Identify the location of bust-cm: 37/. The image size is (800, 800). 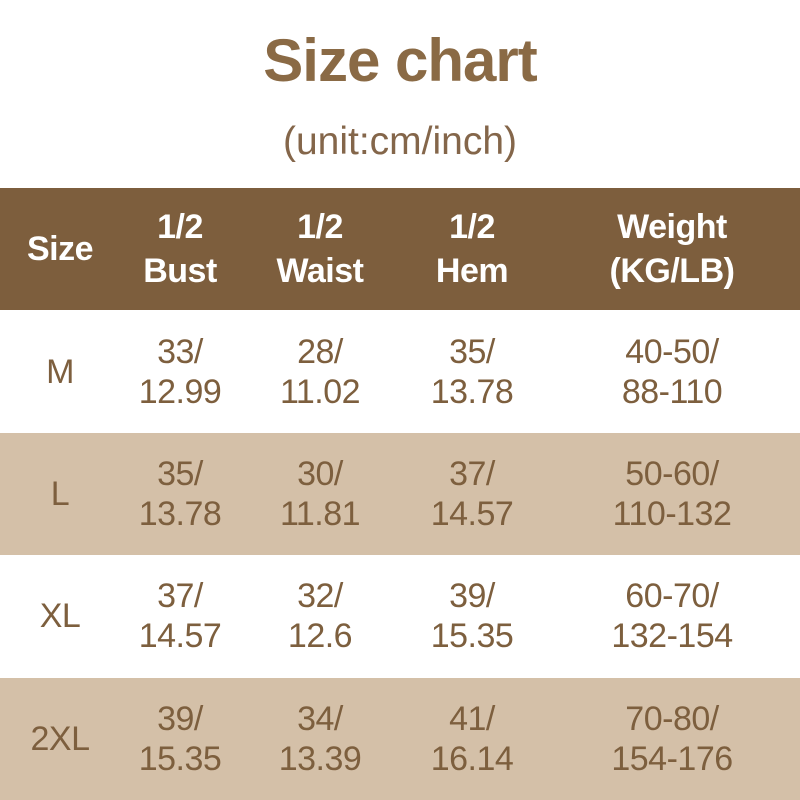
(180, 596).